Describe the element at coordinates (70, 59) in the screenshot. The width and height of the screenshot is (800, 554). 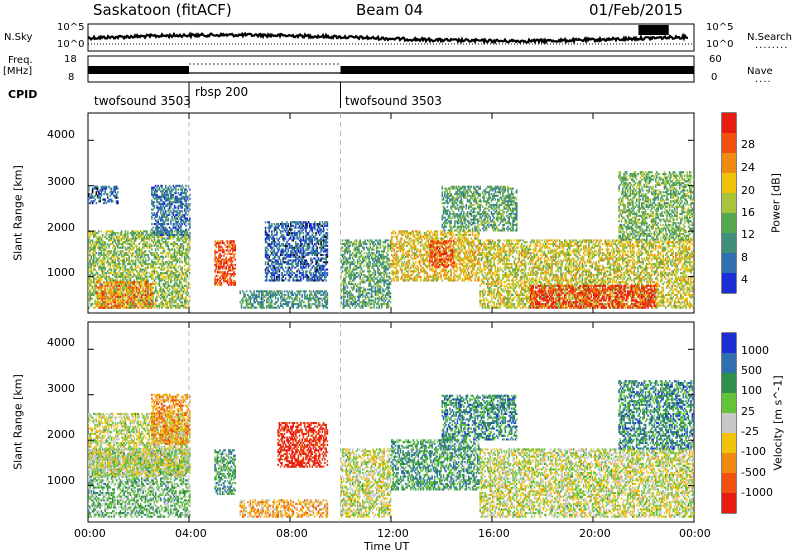
I see `freq-tick-top: 18` at that location.